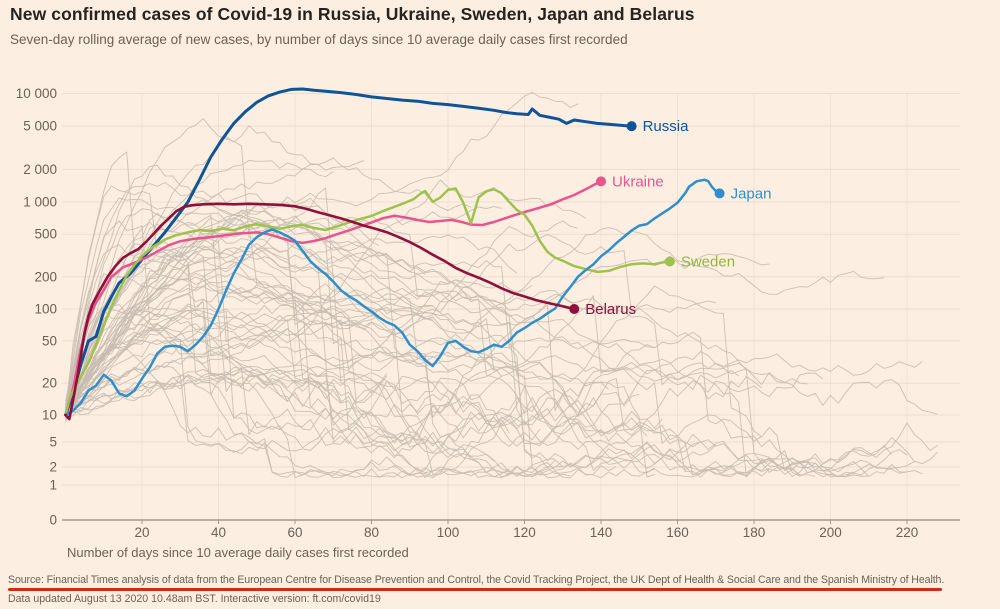 Image resolution: width=1000 pixels, height=609 pixels. Describe the element at coordinates (45, 276) in the screenshot. I see `y-tick-label: 200` at that location.